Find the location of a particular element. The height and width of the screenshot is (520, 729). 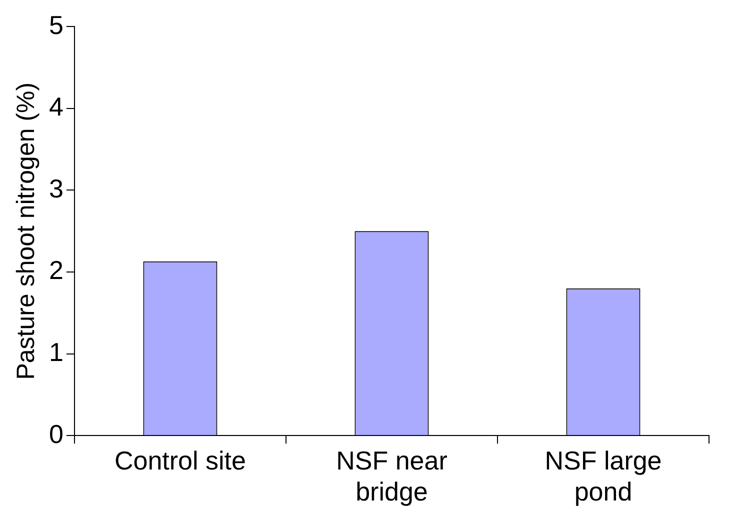

y-tick-label: 5 is located at coordinates (56, 25).